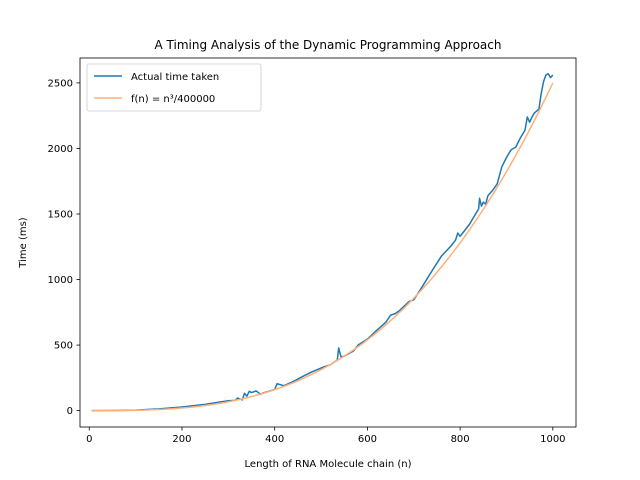  Describe the element at coordinates (460, 439) in the screenshot. I see `x-tick-label: 800` at that location.